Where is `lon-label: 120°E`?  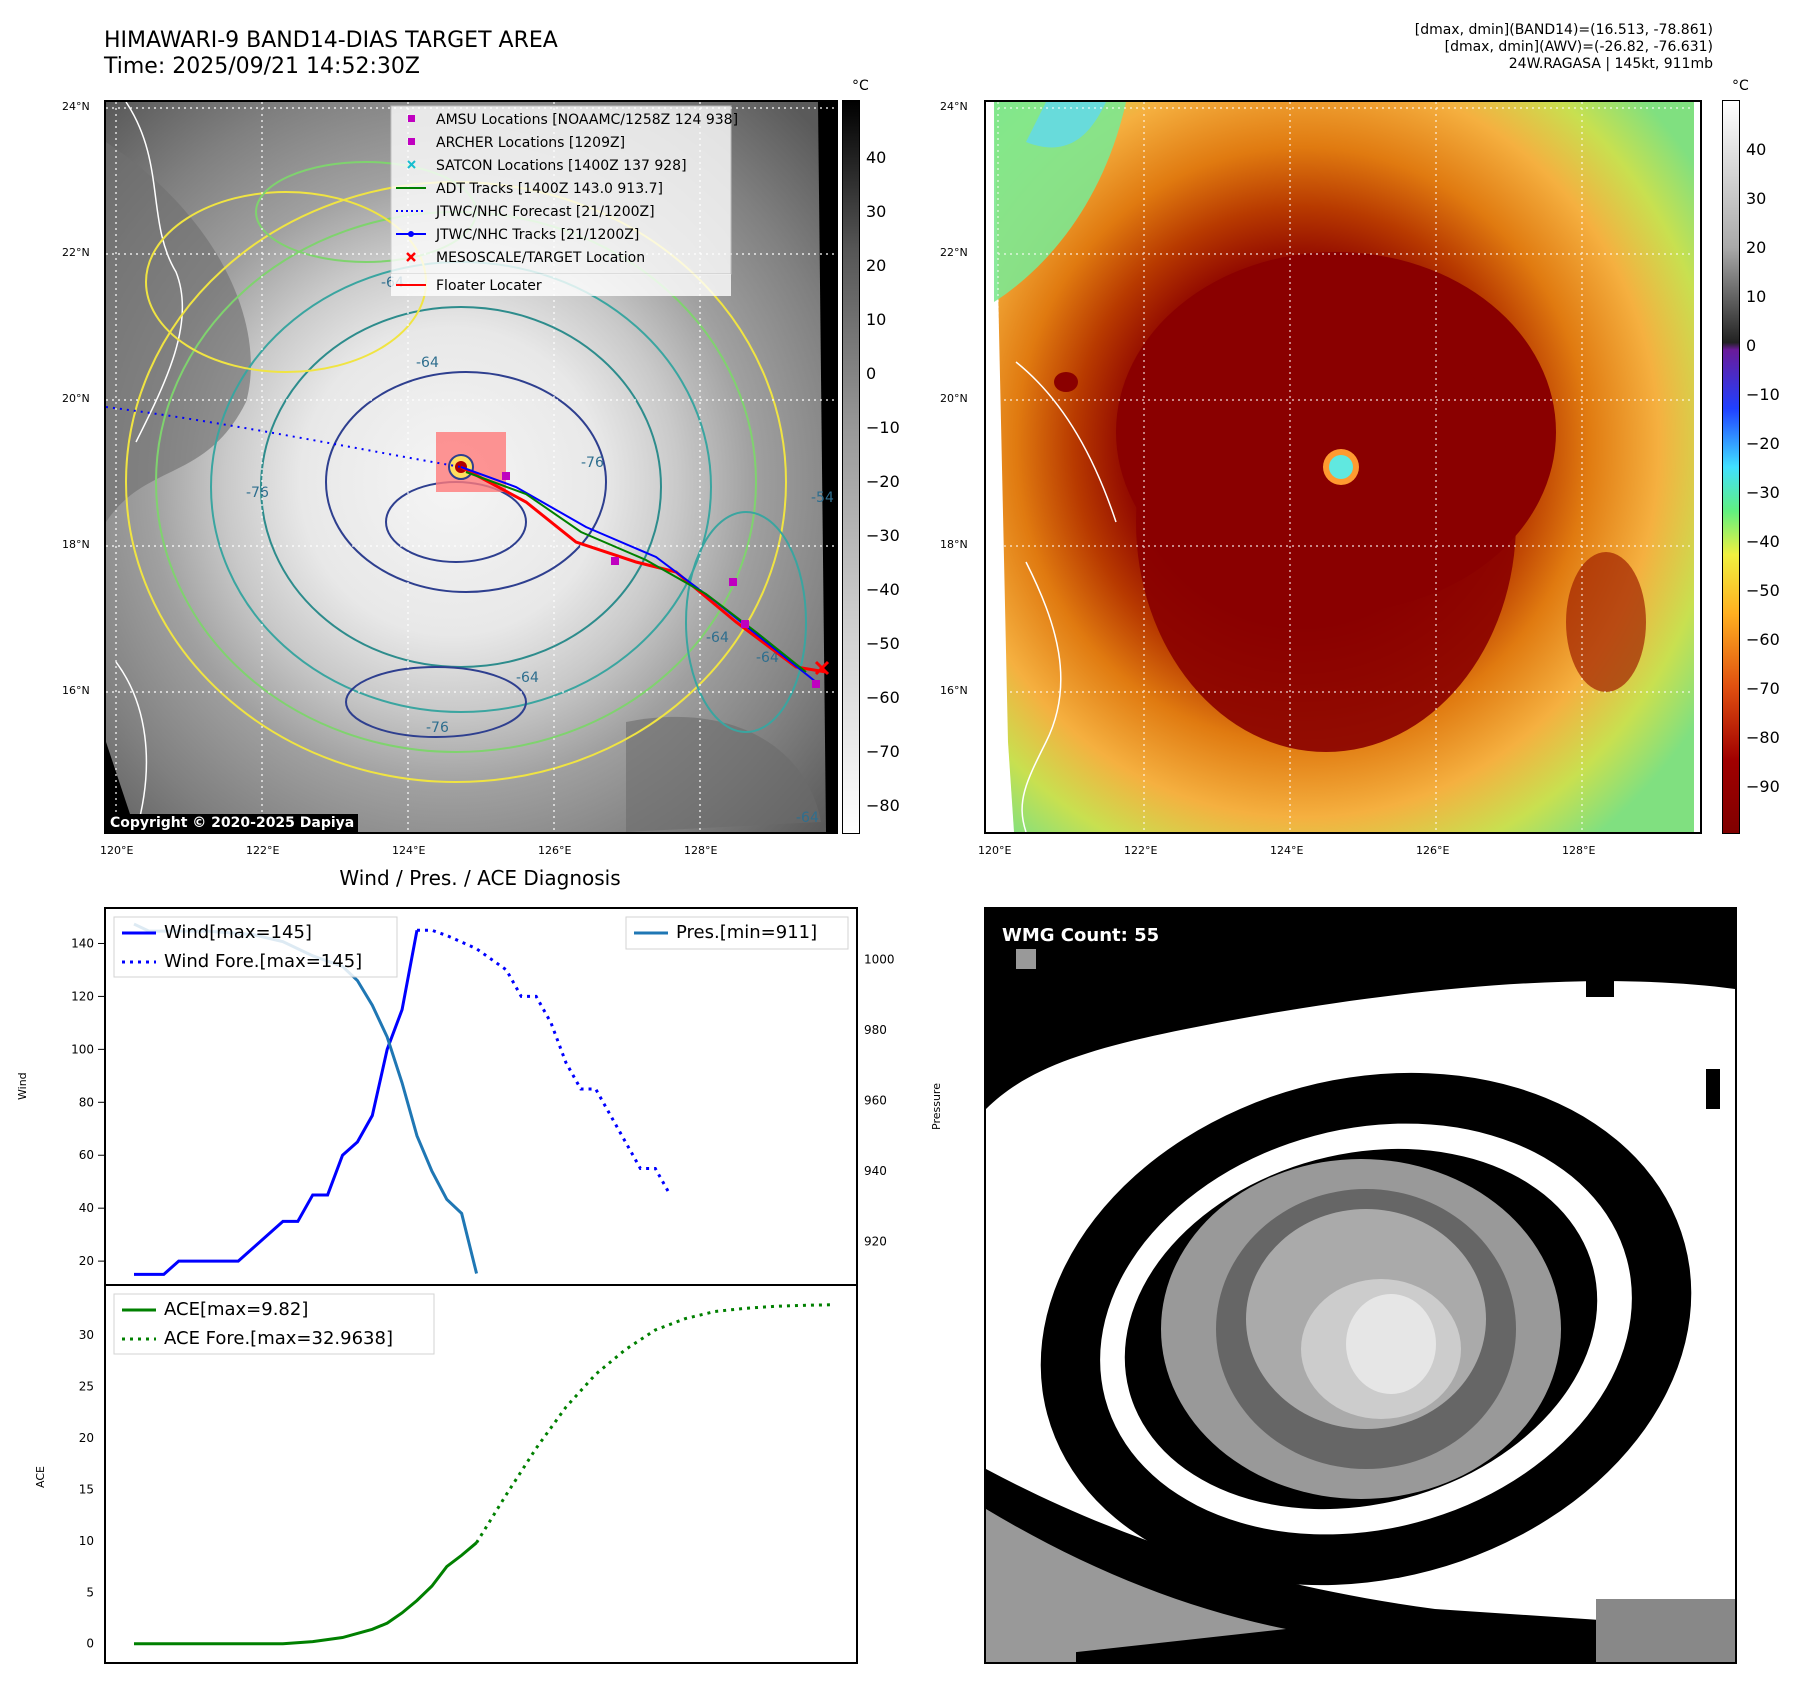 lon-label: 120°E is located at coordinates (995, 850).